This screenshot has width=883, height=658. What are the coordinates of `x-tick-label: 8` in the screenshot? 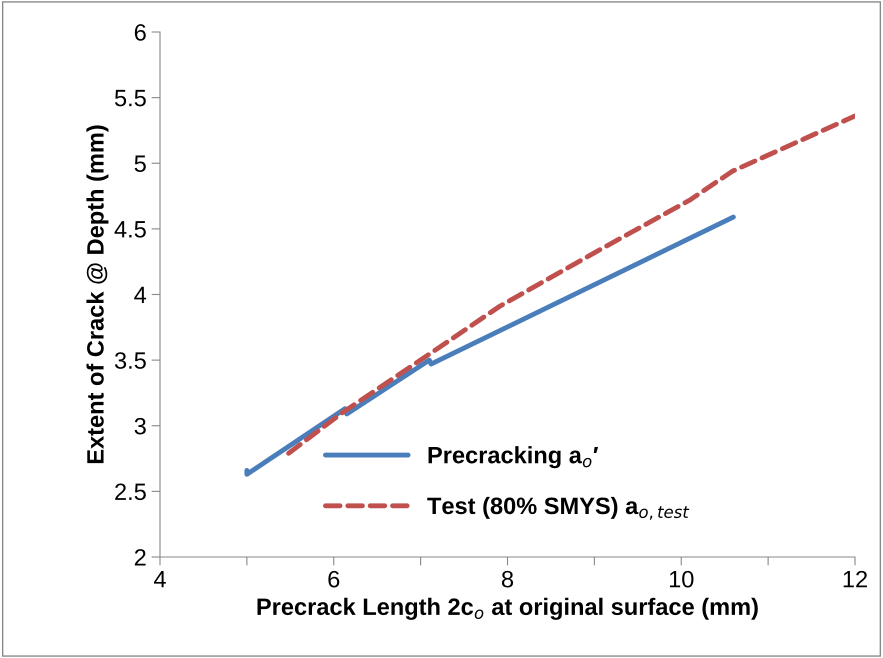 It's located at (508, 579).